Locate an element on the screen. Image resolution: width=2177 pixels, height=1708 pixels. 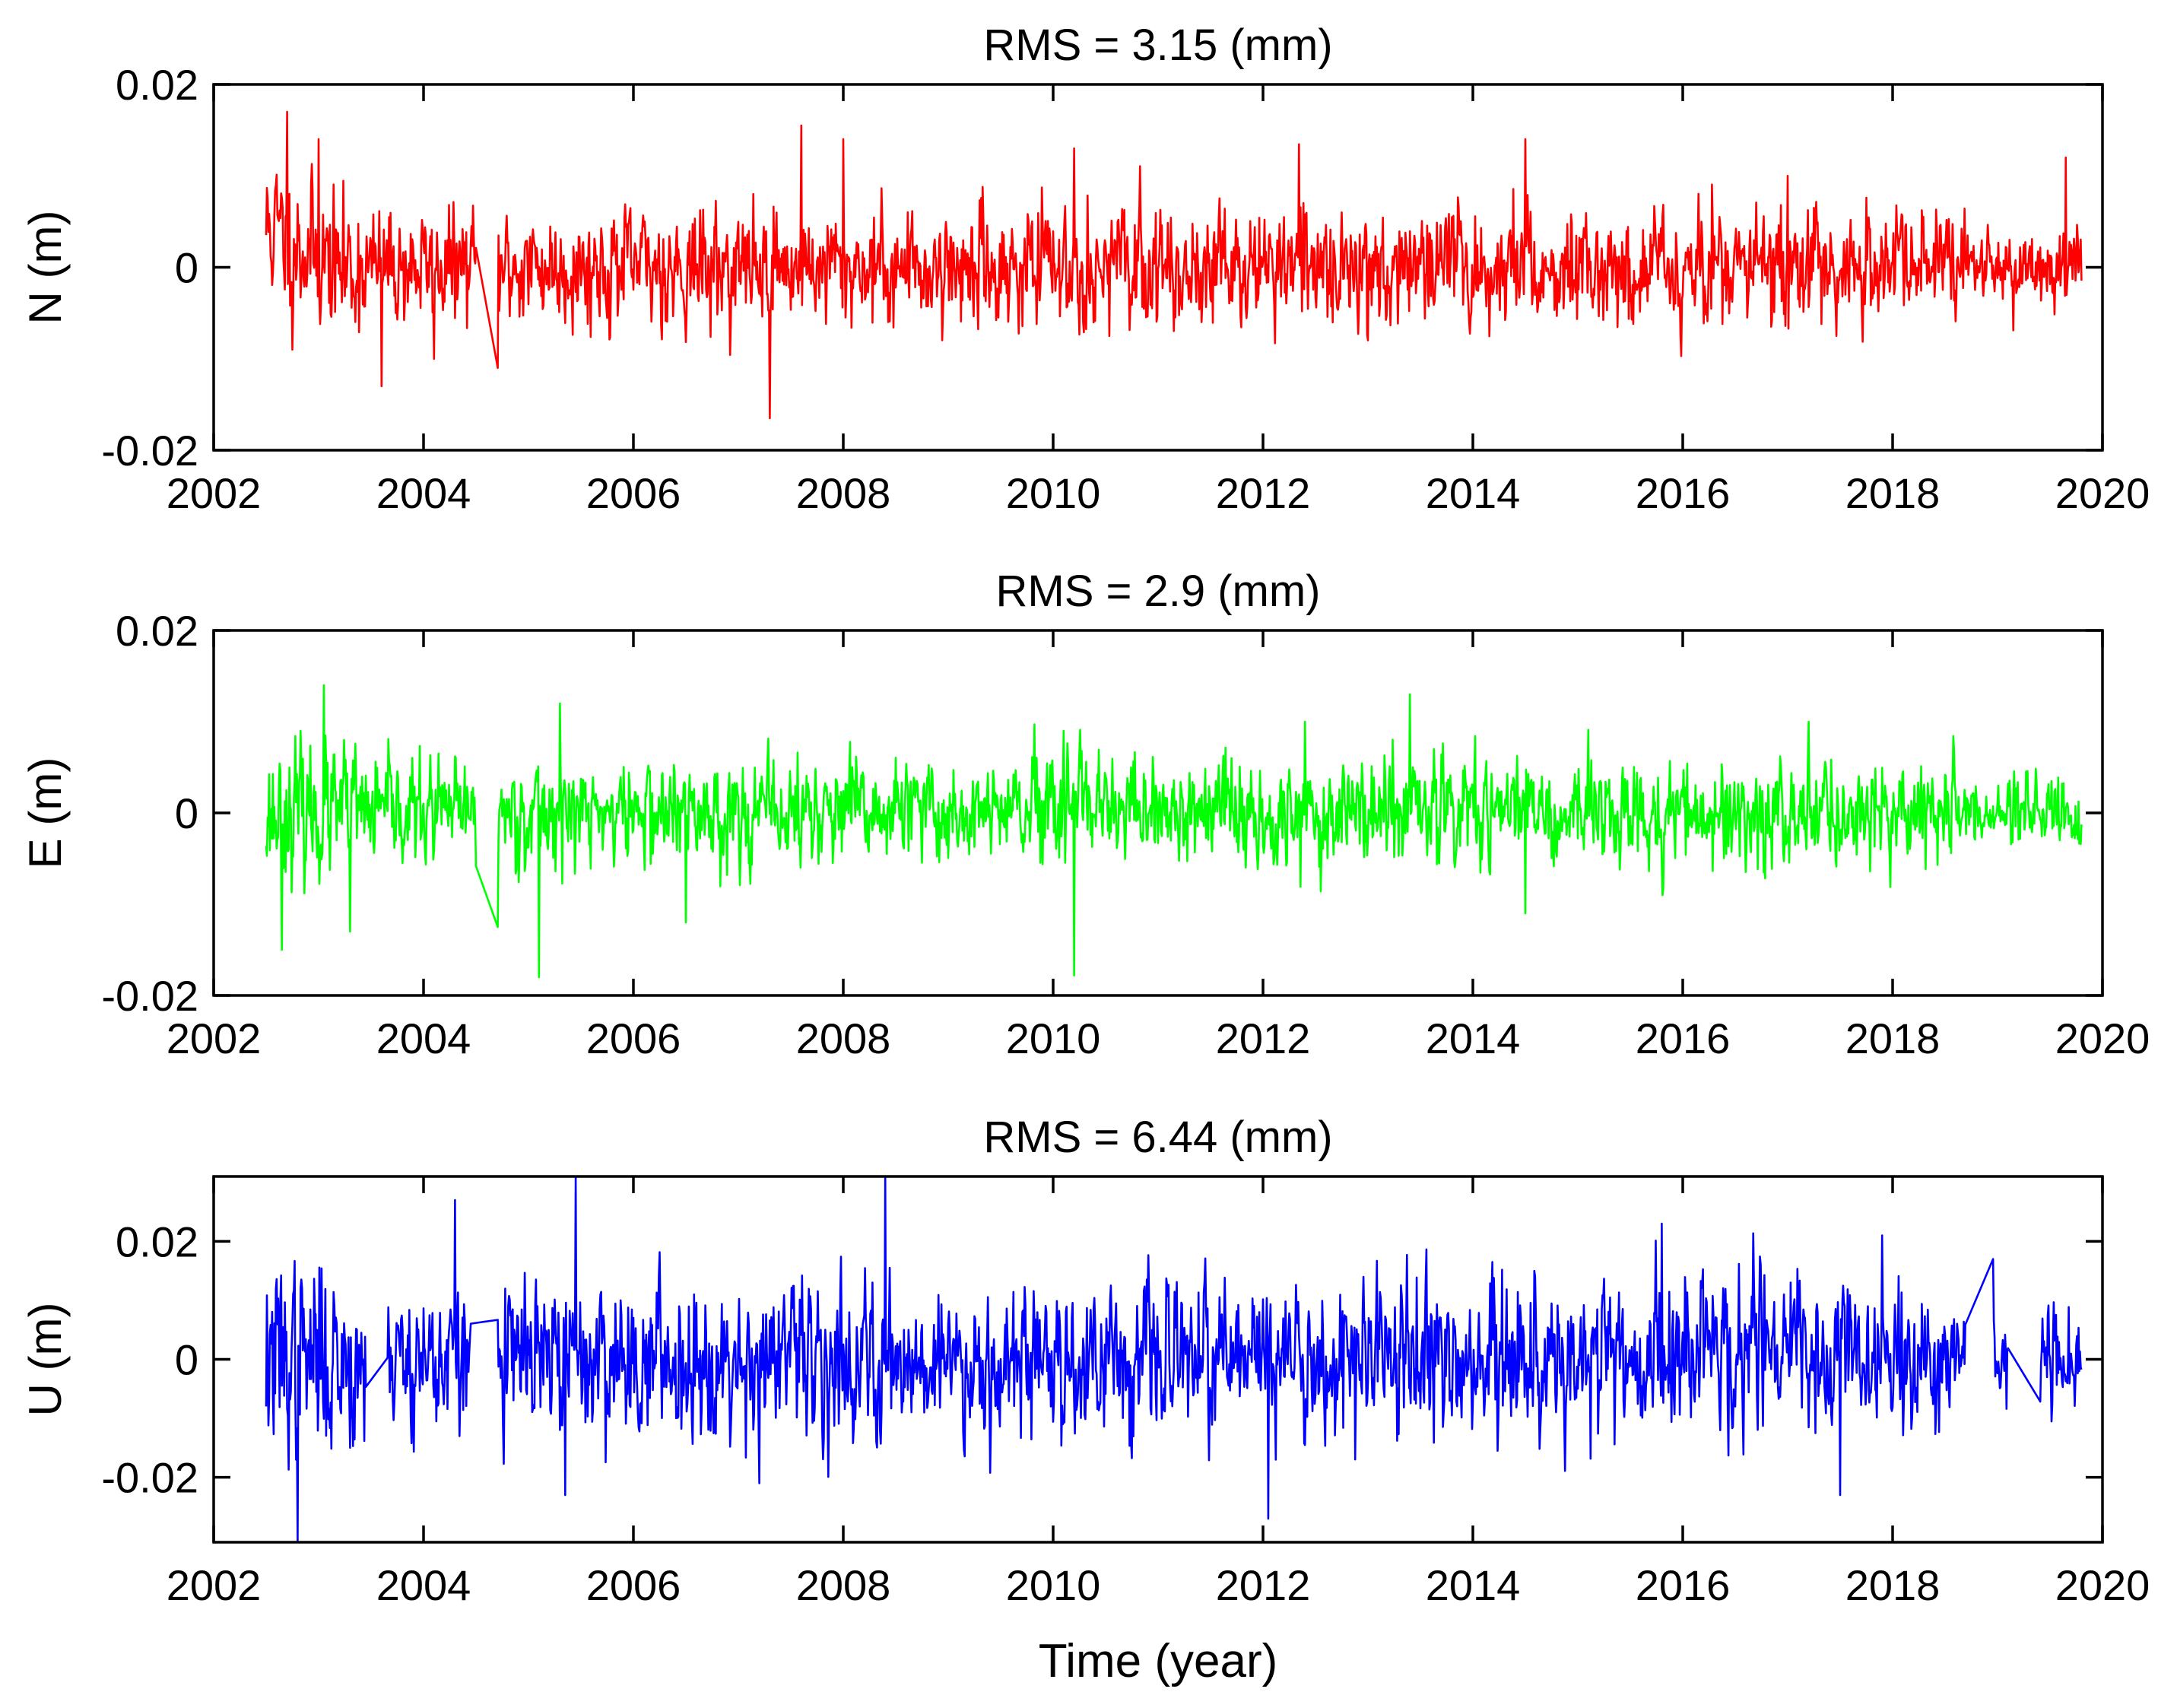
panel-title-u: RMS = 6.44 (mm) is located at coordinates (1157, 1138).